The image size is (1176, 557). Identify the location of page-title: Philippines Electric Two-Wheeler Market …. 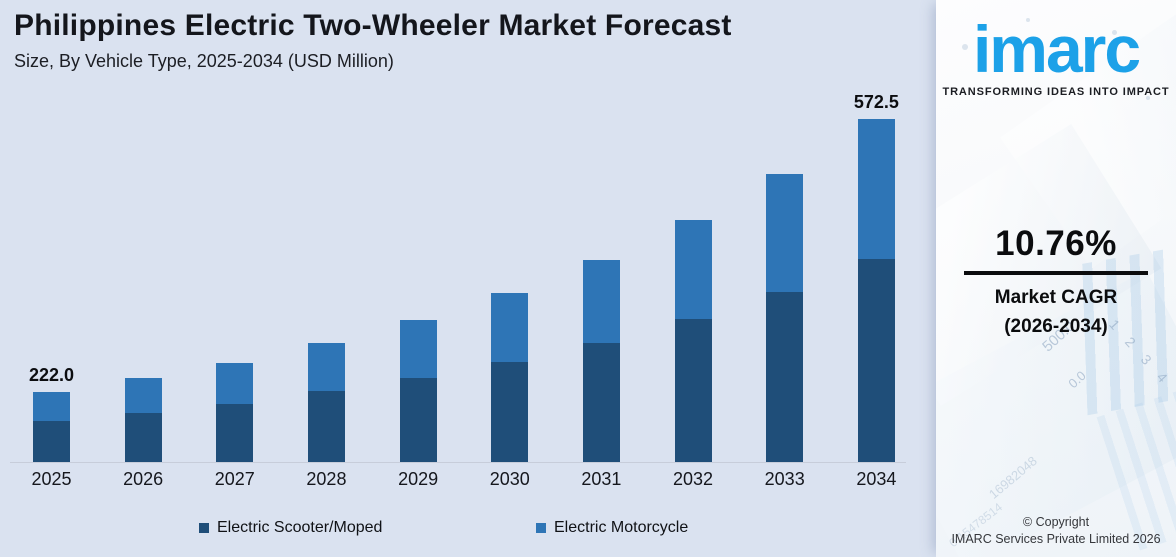
(373, 25).